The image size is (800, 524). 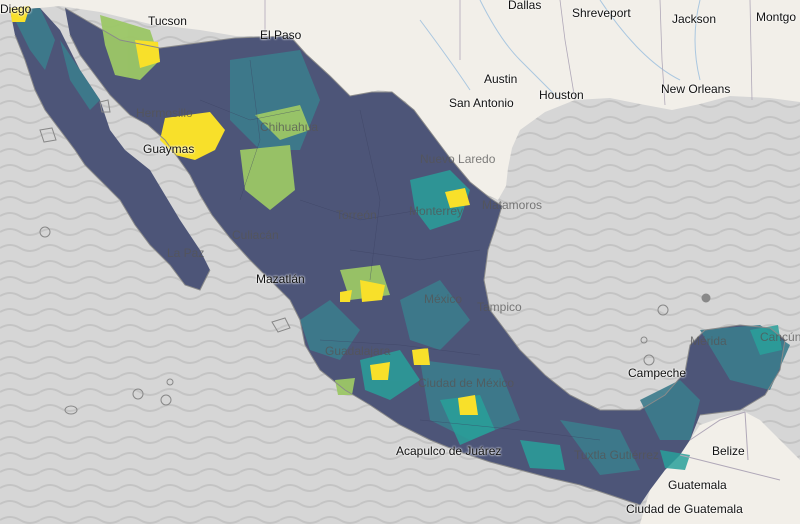 I want to click on label-ciudad-de-mexico: Ciudad de México, so click(x=466, y=383).